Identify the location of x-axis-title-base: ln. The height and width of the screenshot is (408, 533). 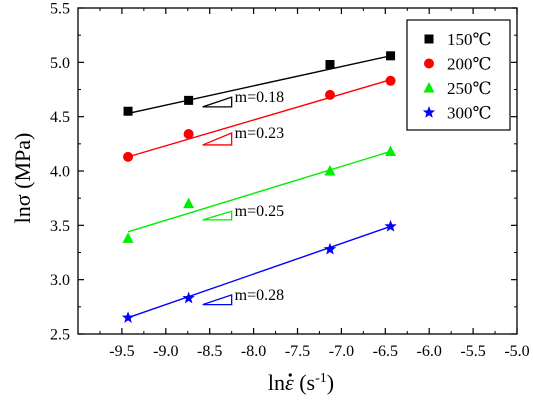
(276, 382).